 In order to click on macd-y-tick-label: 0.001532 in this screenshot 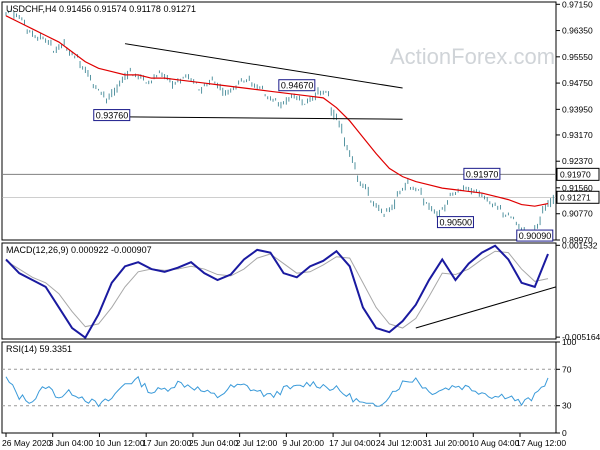, I will do `click(580, 245)`.